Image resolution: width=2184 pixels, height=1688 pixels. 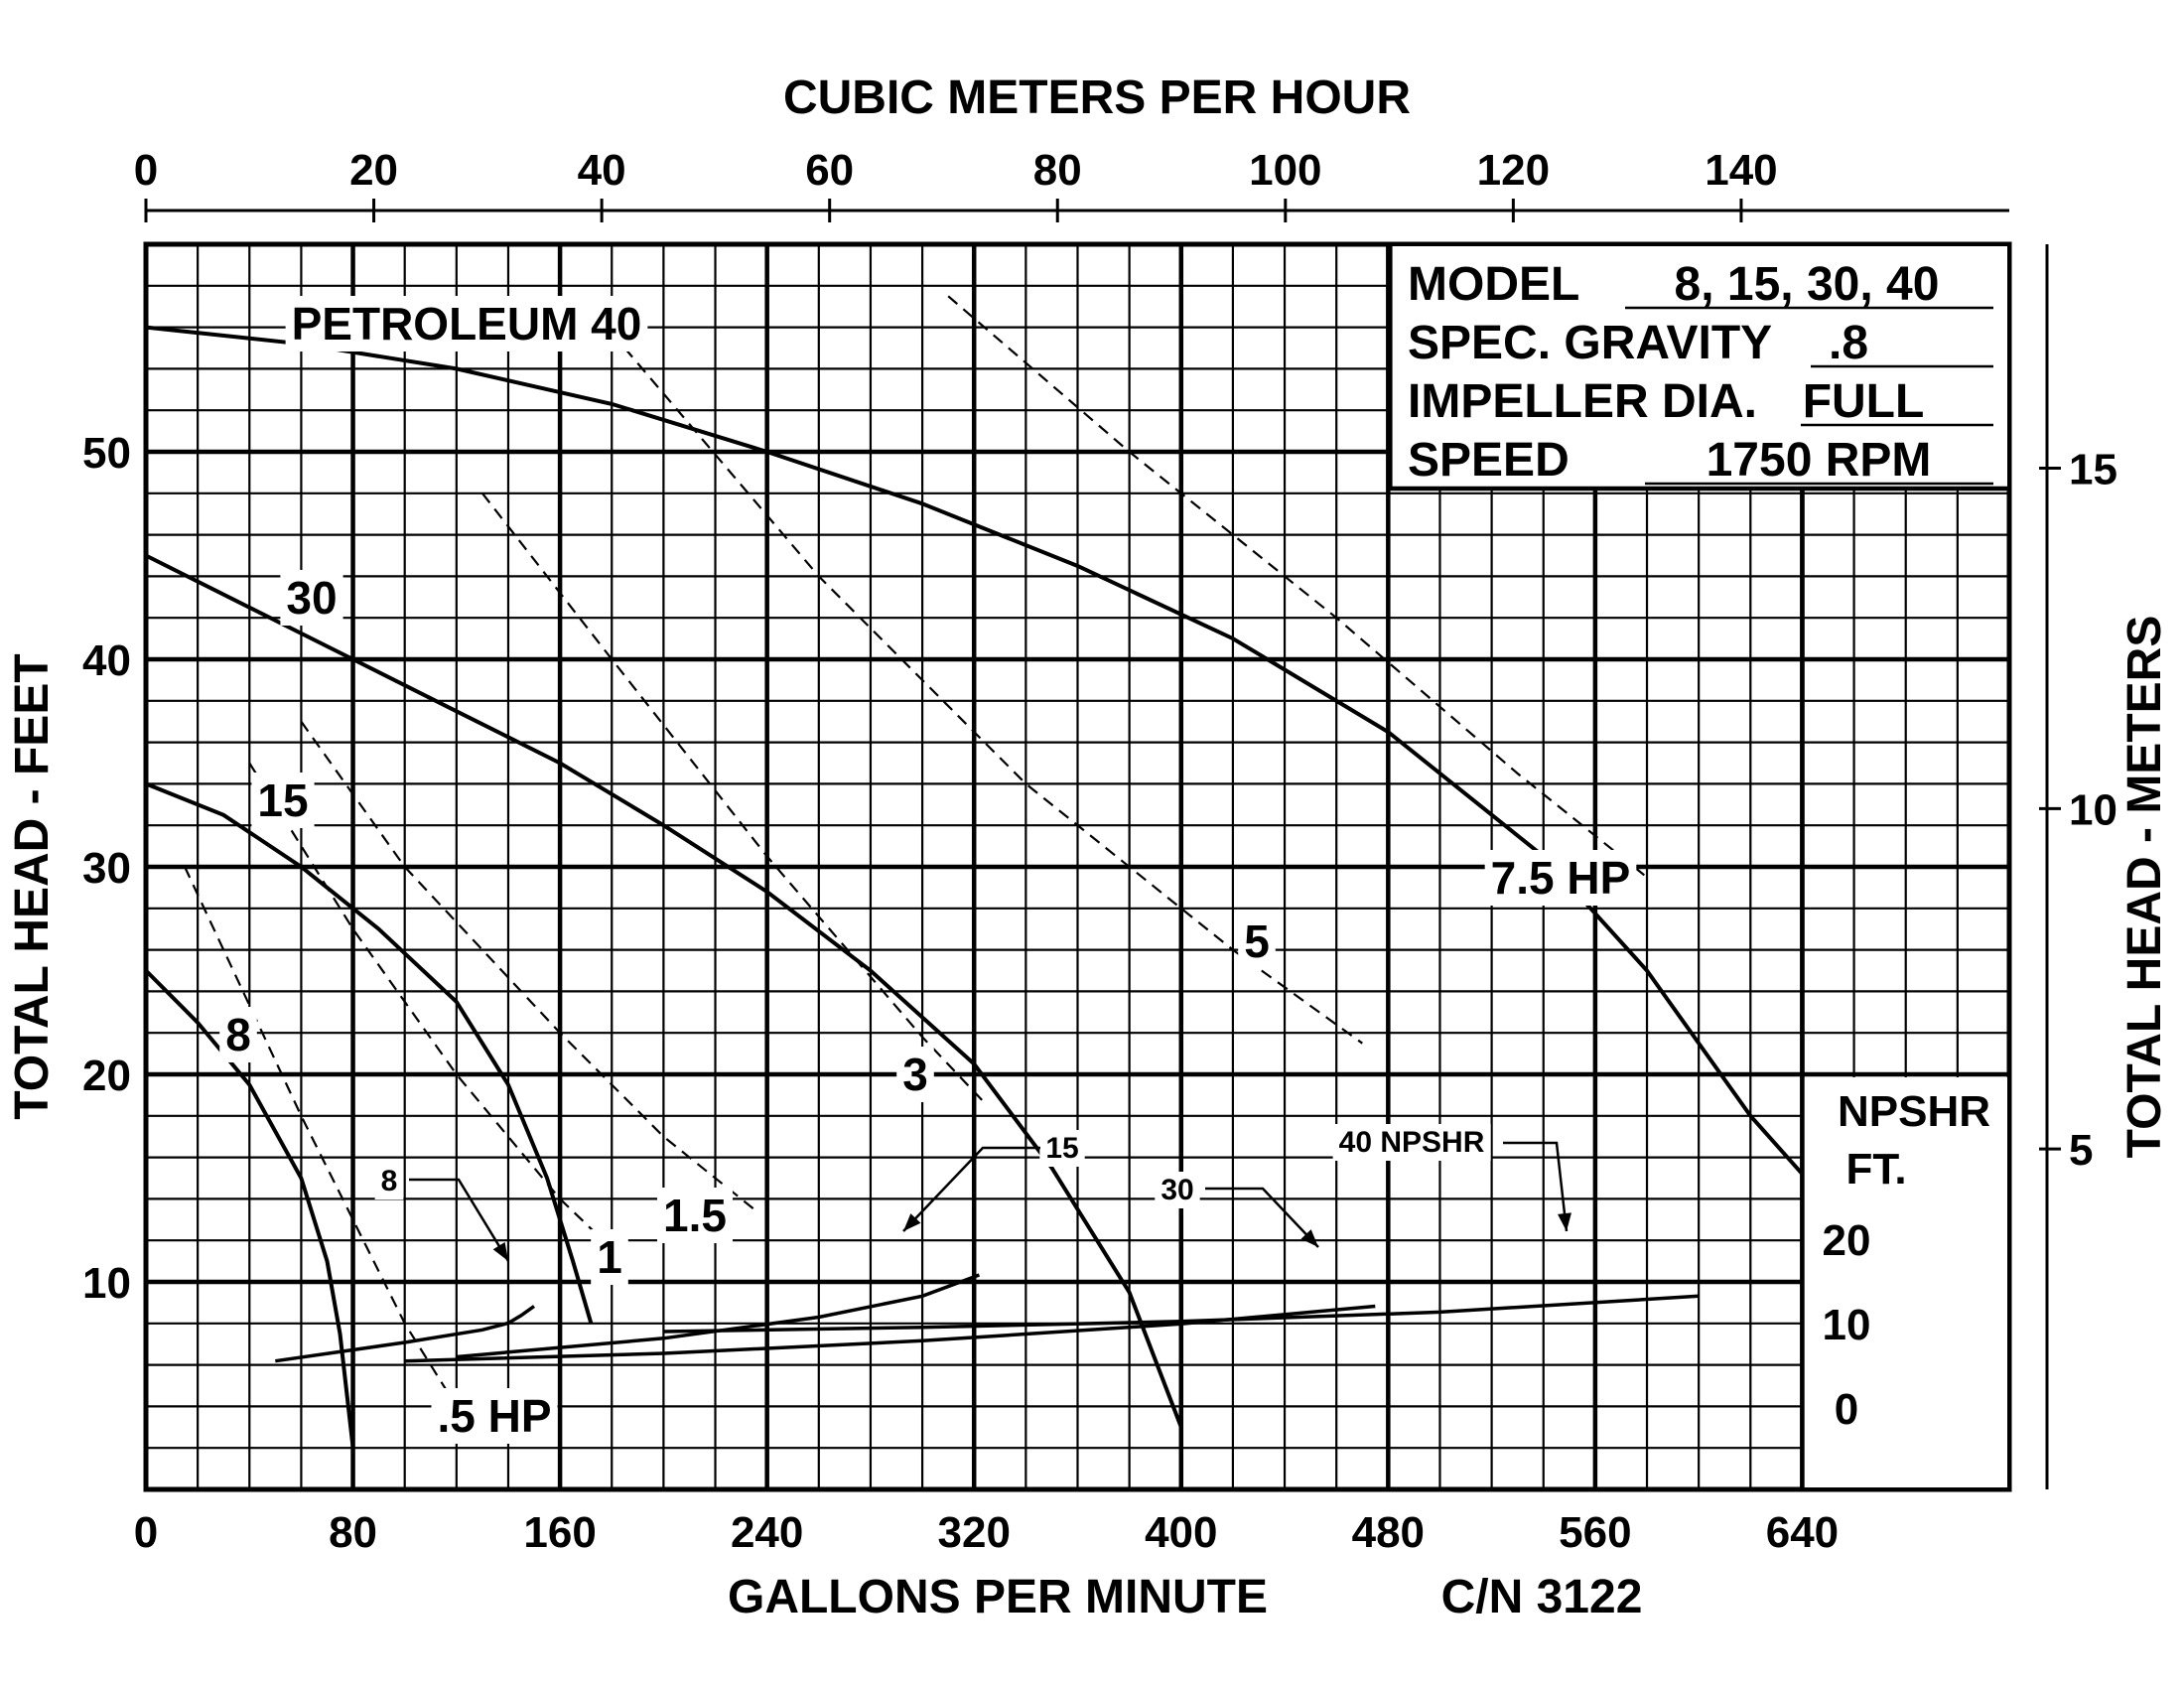 I want to click on npshr-label-30-arrowhead, so click(x=1309, y=1238).